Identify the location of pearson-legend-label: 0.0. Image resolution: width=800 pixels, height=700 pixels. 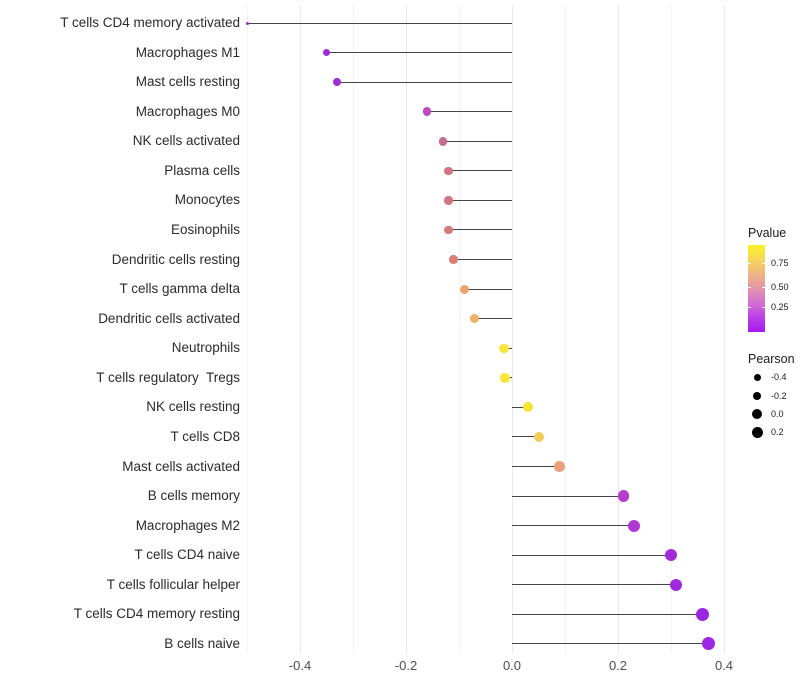
(777, 414).